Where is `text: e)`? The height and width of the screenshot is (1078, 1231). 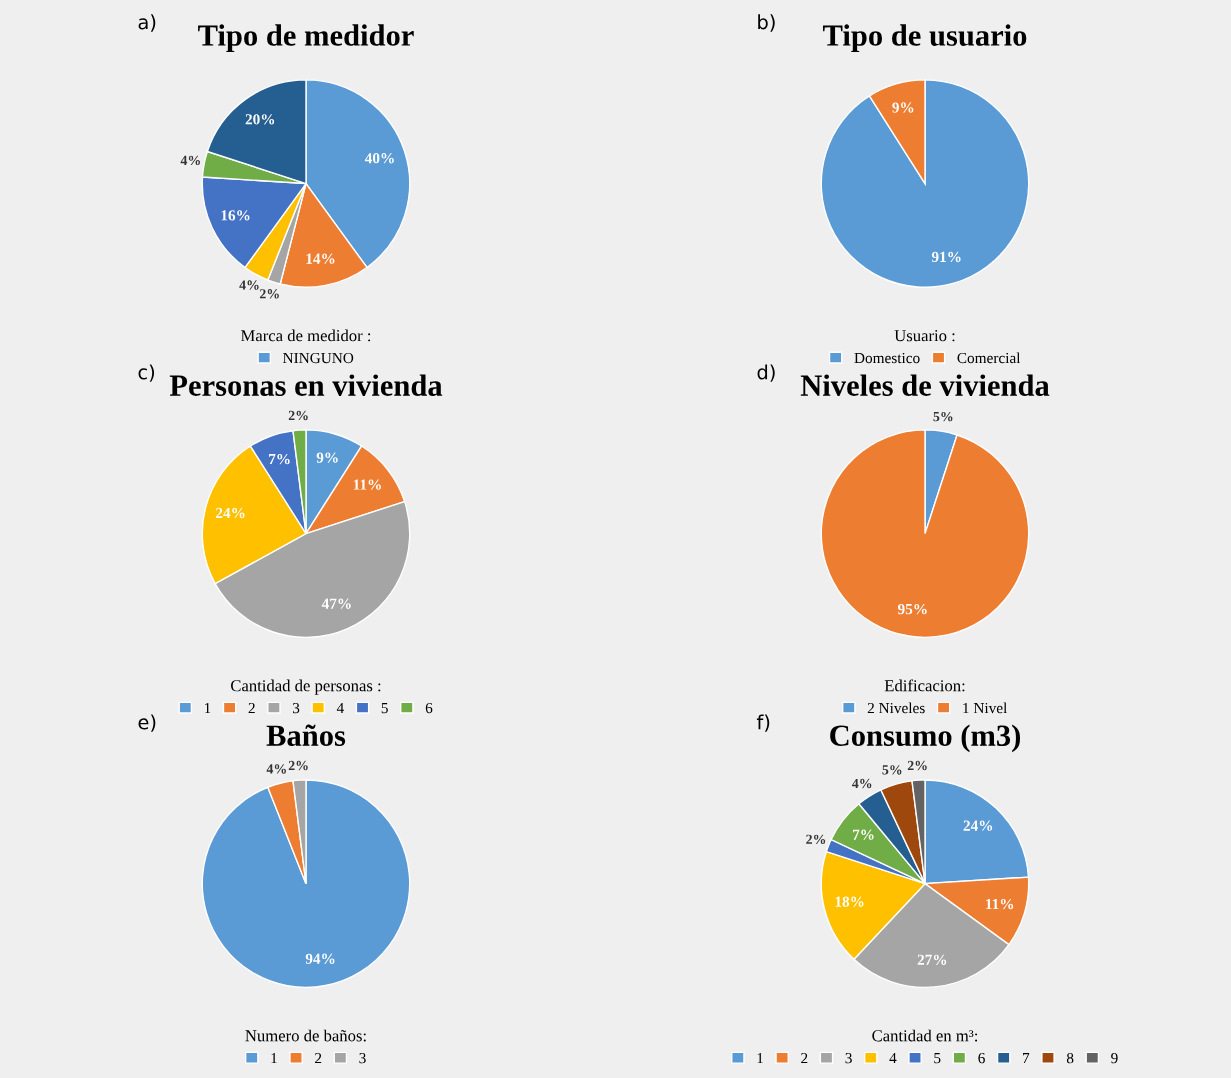
text: e) is located at coordinates (147, 723).